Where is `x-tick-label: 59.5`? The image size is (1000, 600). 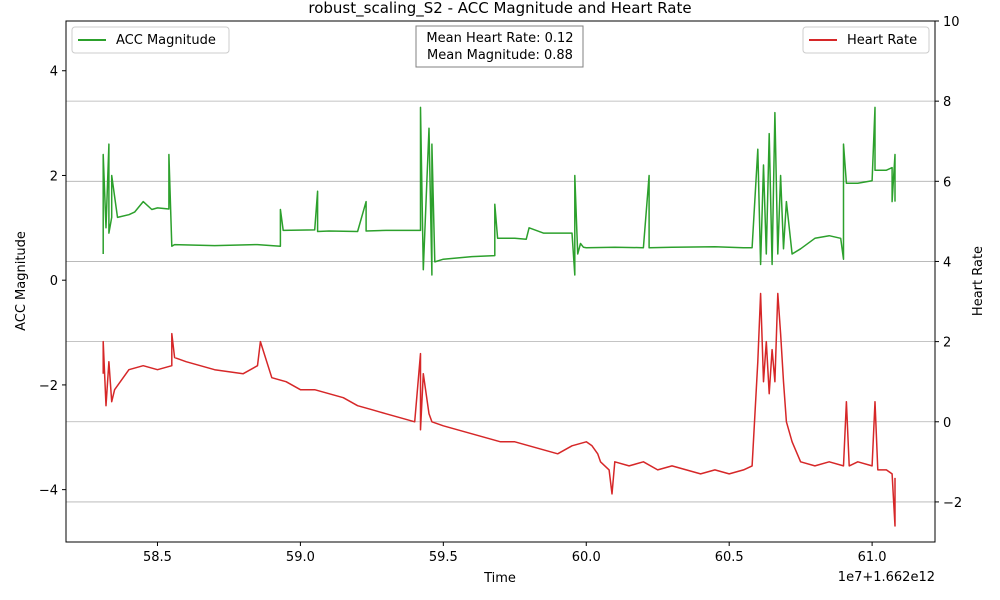
x-tick-label: 59.5 is located at coordinates (443, 557).